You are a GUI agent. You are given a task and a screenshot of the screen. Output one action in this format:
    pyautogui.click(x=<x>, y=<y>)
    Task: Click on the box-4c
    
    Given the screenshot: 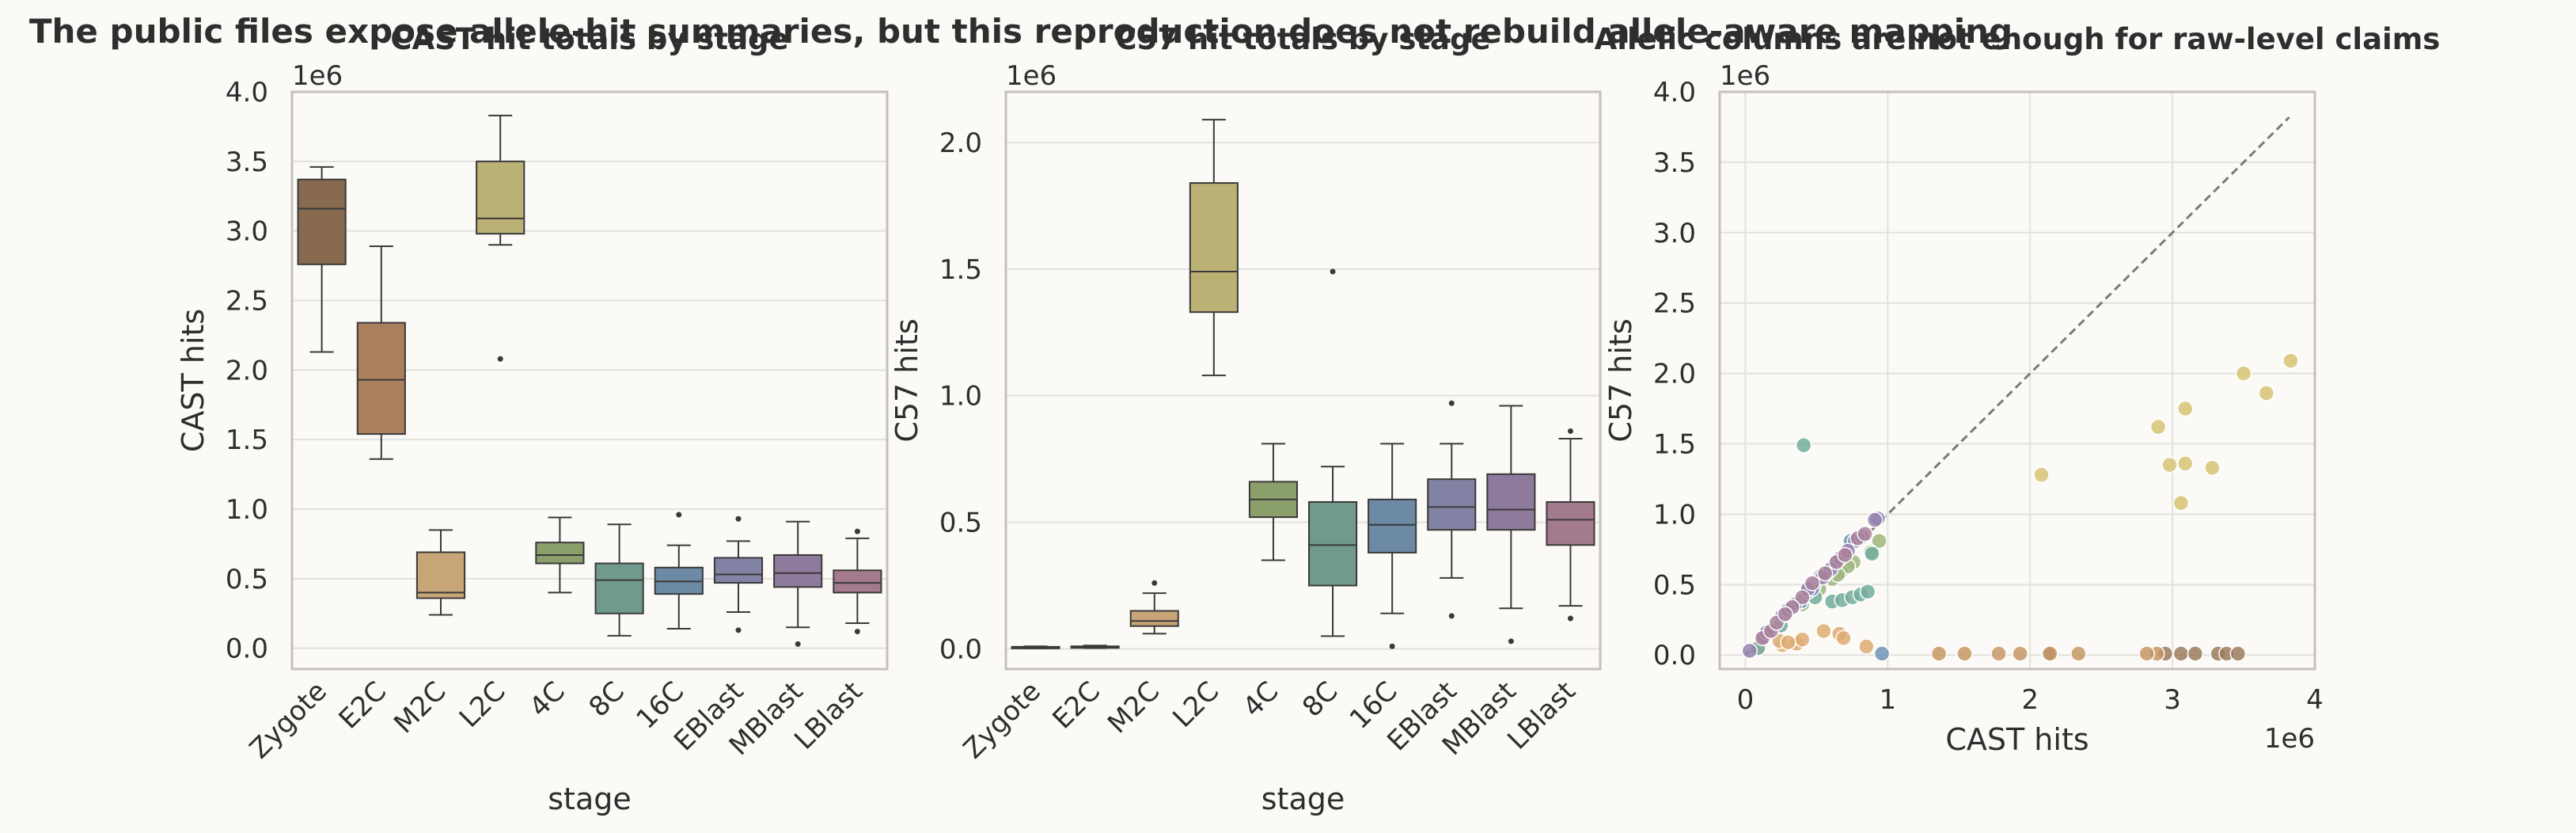 What is the action you would take?
    pyautogui.click(x=560, y=555)
    